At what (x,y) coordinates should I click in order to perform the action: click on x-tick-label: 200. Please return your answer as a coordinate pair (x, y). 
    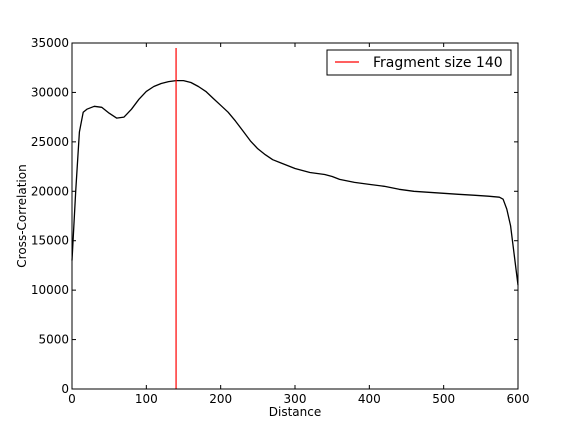
    Looking at the image, I should click on (220, 399).